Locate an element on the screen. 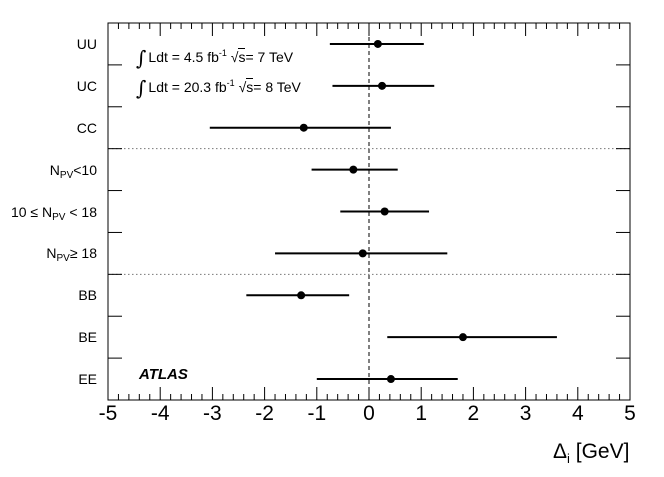 Image resolution: width=664 pixels, height=477 pixels. lumi-label-7tev: ∫ Ldt = 4.5 fb-1 √s= 7 TeV is located at coordinates (215, 58).